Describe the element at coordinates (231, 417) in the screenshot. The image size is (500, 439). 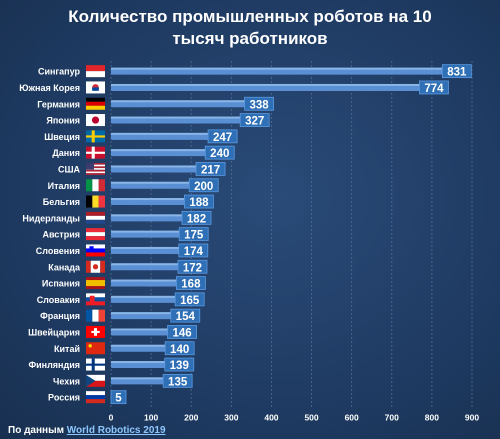
I see `x-tick-label: 300` at that location.